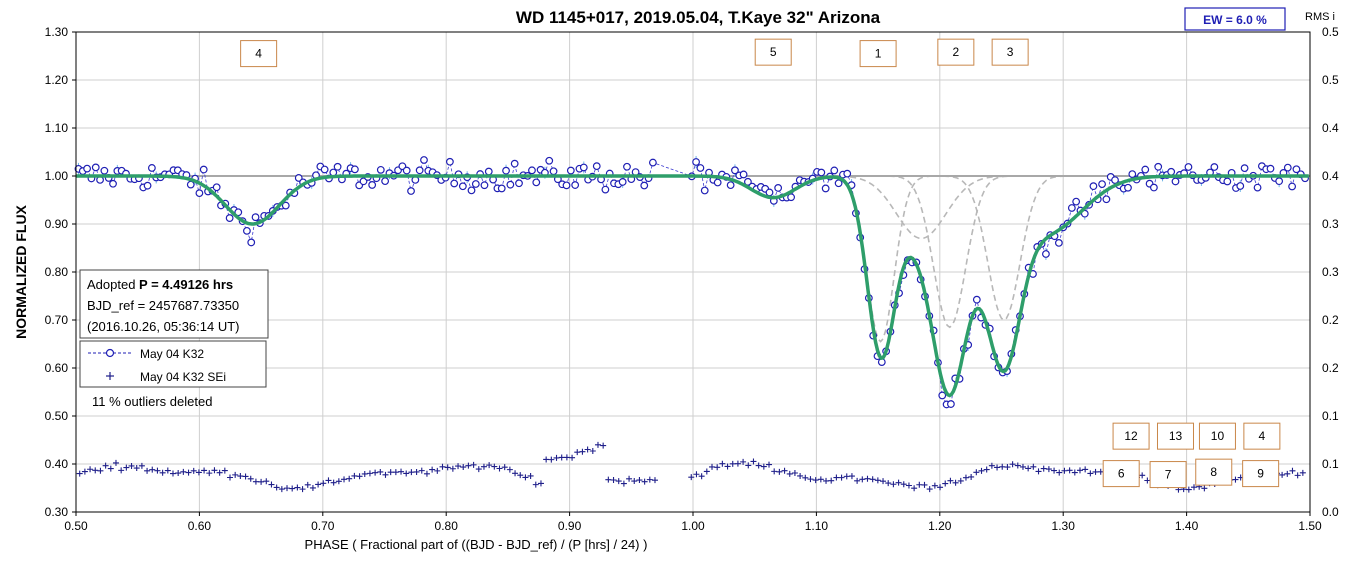 This screenshot has width=1348, height=561. I want to click on y2-tick-label: 0.1, so click(1330, 416).